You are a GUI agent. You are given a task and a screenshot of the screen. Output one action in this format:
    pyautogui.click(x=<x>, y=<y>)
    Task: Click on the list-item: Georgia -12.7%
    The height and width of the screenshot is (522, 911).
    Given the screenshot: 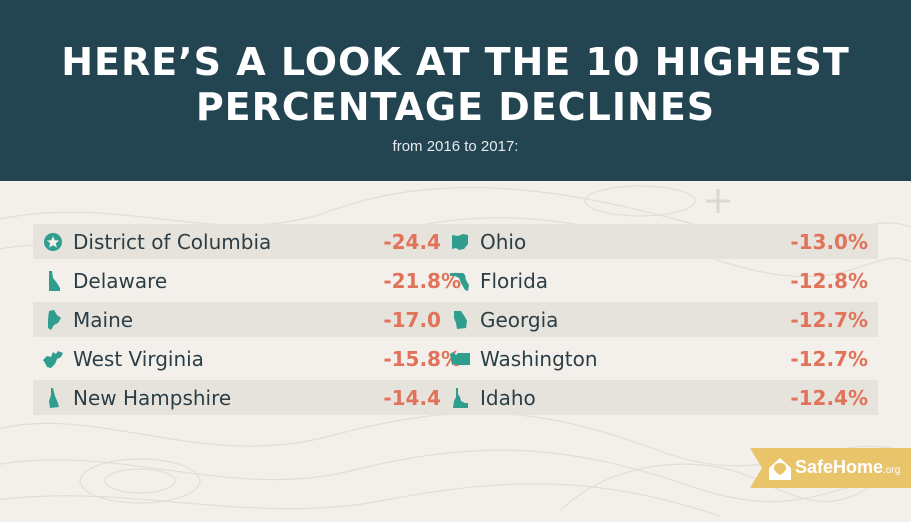 What is the action you would take?
    pyautogui.click(x=659, y=319)
    